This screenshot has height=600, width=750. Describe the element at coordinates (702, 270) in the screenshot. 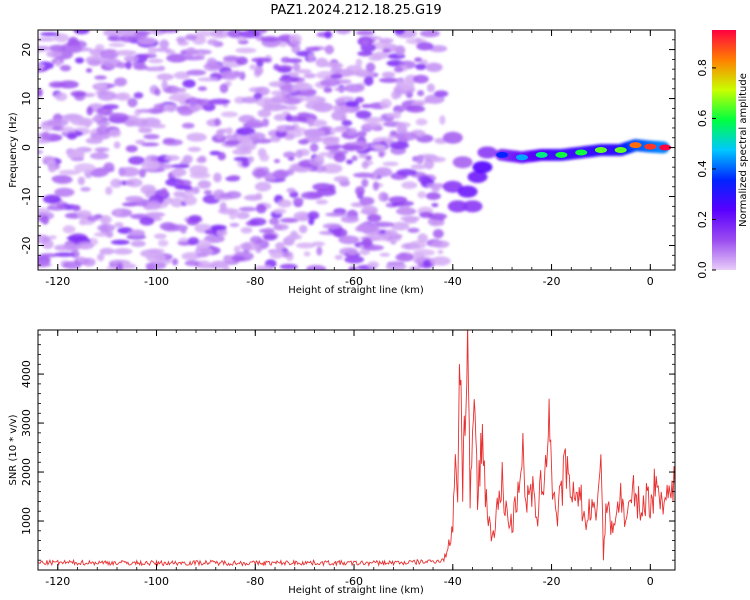

I see `colorbar-tick-label: 0.0` at that location.